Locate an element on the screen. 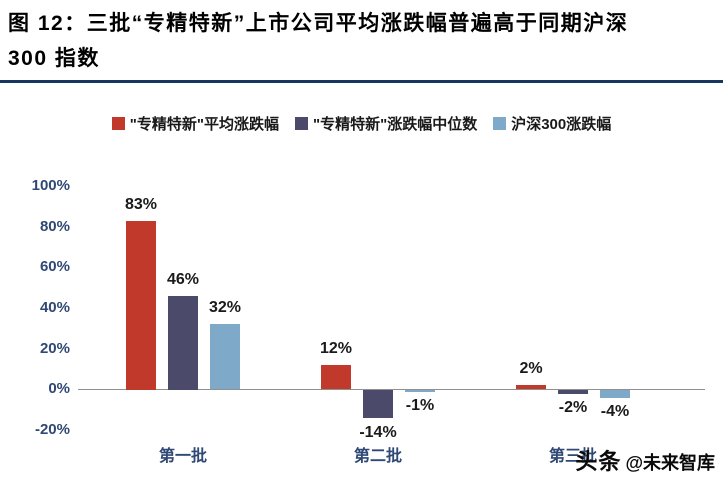 The image size is (723, 482). toutiao-brand-text: 头条 is located at coordinates (598, 461).